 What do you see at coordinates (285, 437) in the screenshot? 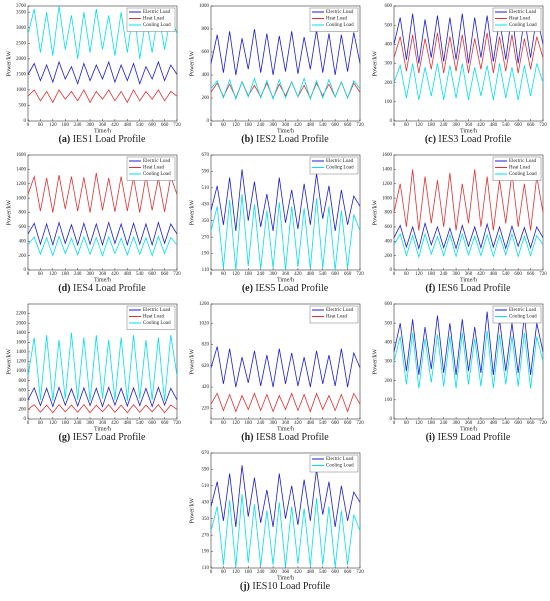
I see `caption: (h) IES8 Load Profile` at bounding box center [285, 437].